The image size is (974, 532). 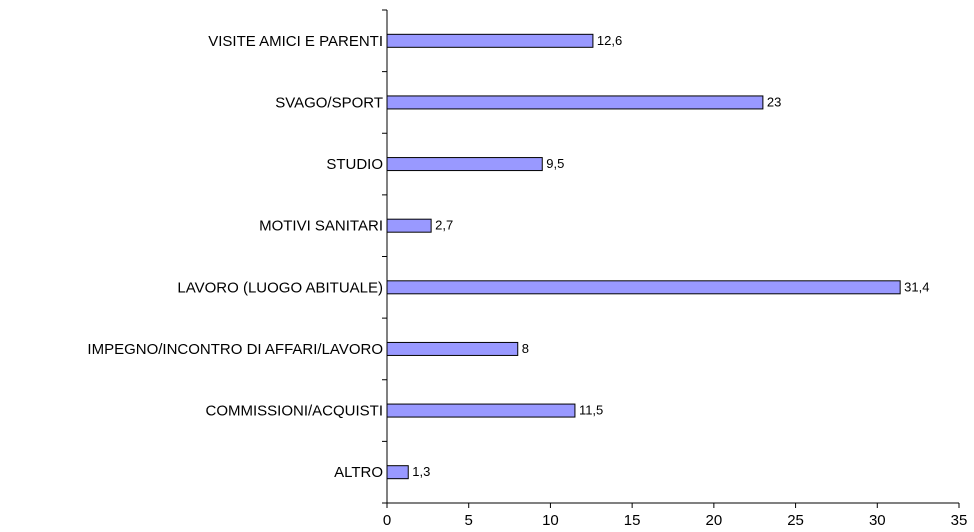 What do you see at coordinates (916, 286) in the screenshot?
I see `value-label: 31,4` at bounding box center [916, 286].